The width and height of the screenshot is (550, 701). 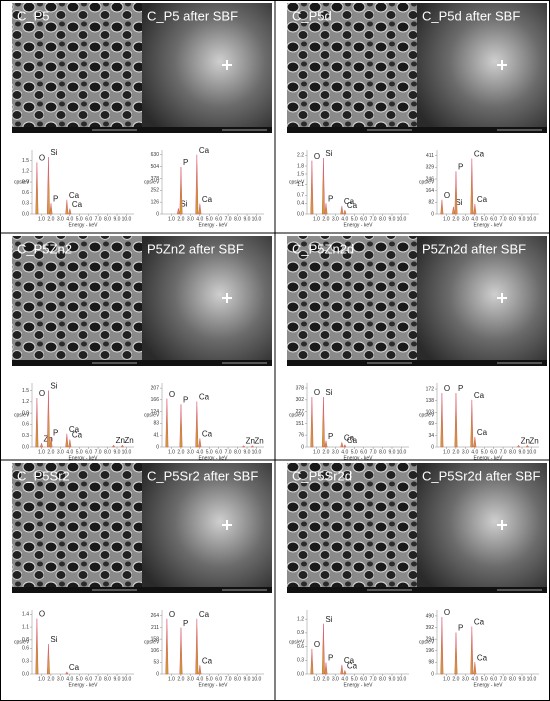 I want to click on y-tick-label: 211, so click(x=155, y=628).